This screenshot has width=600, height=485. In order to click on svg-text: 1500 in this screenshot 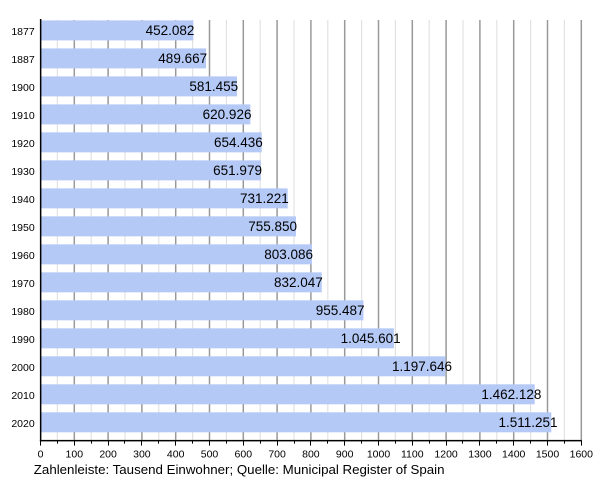, I will do `click(548, 455)`.